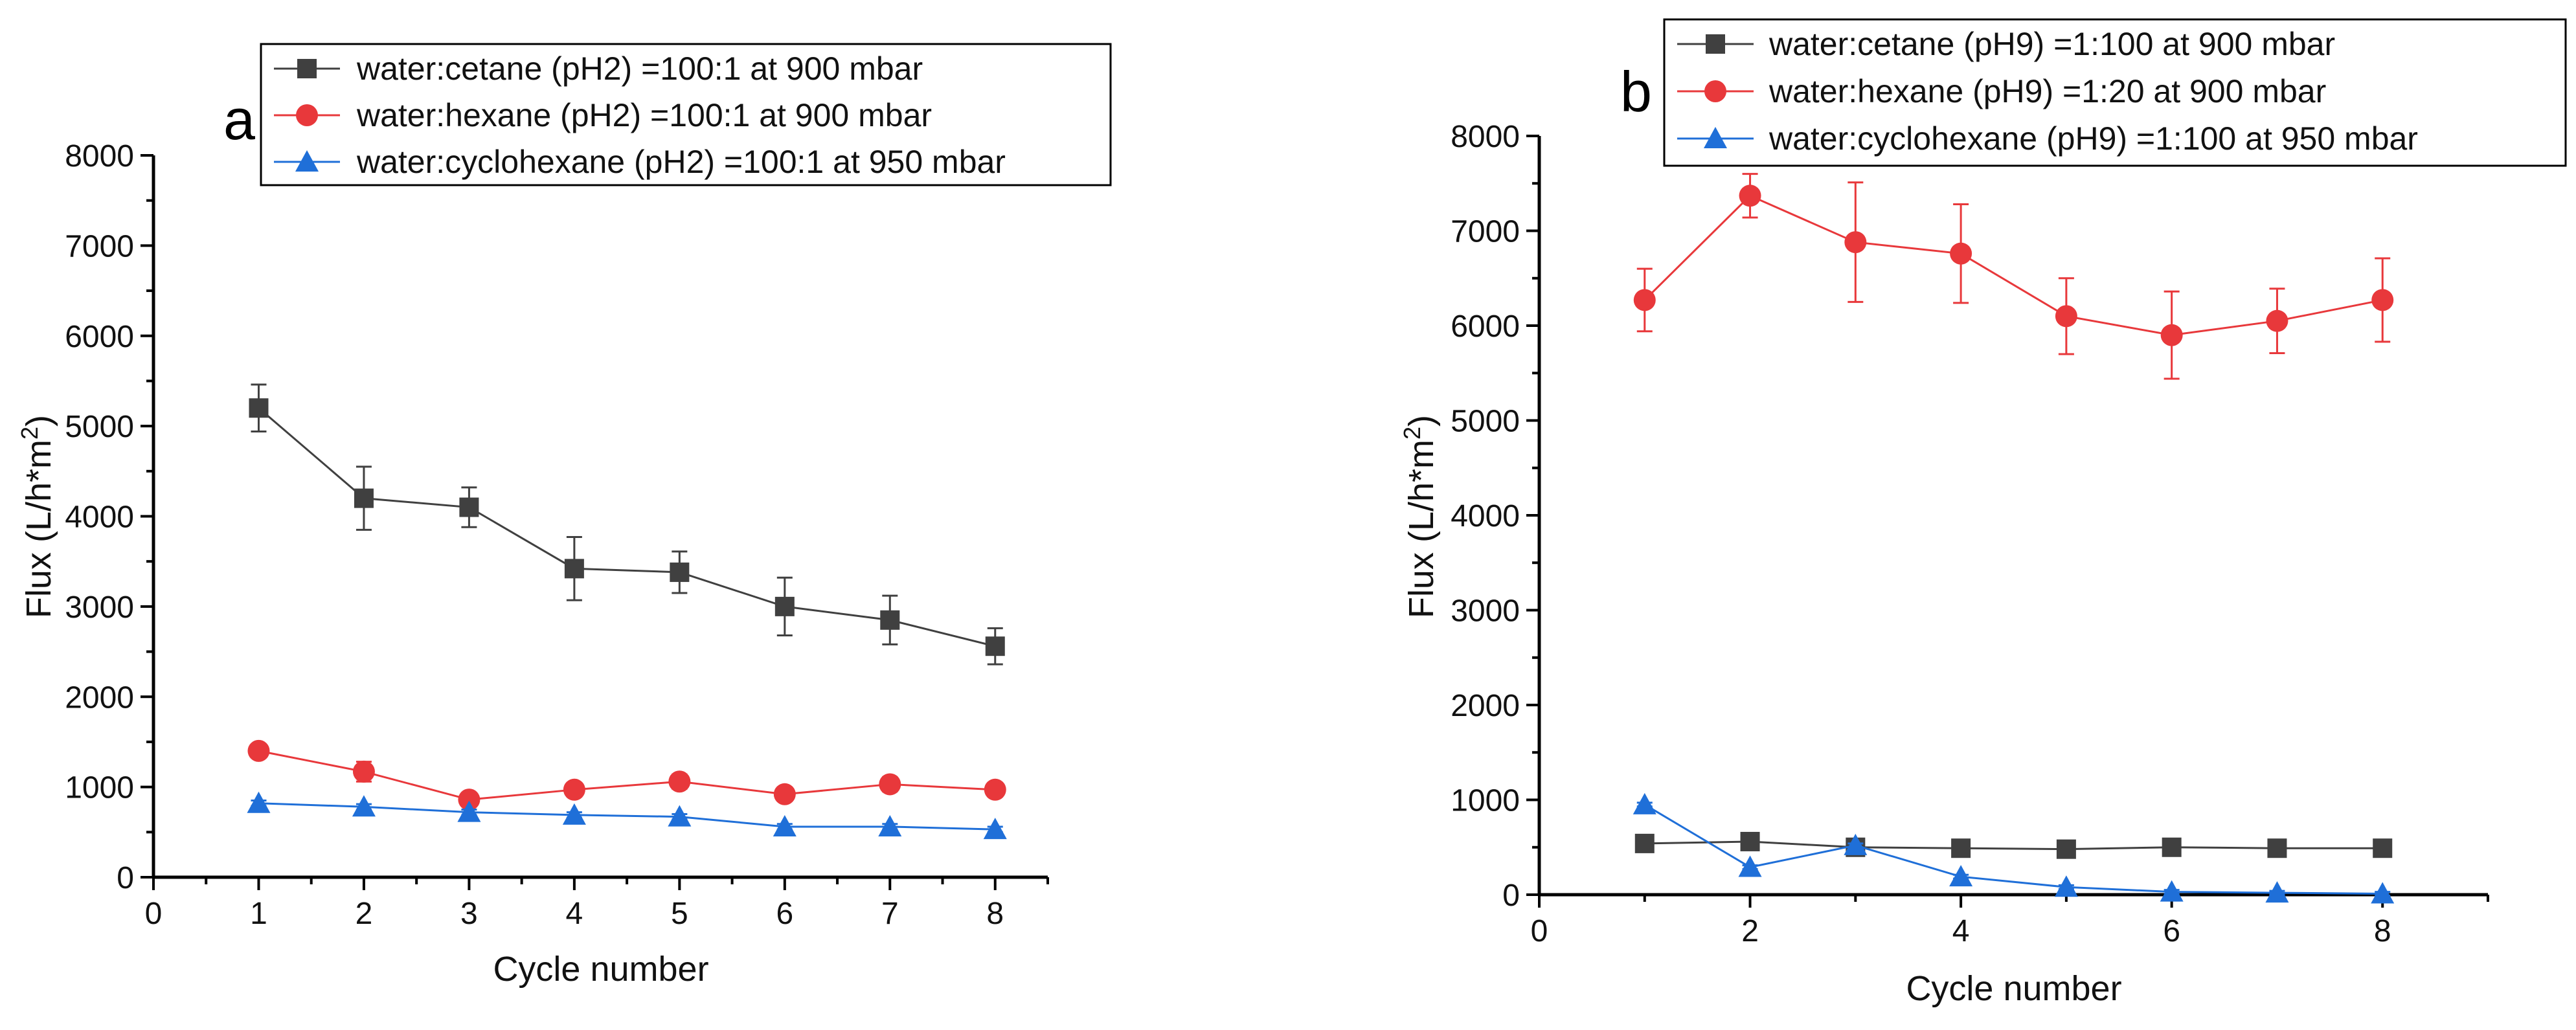 This screenshot has height=1030, width=2576. I want to click on panel-a-y-axis-title: Flux (L/h*m2), so click(37, 517).